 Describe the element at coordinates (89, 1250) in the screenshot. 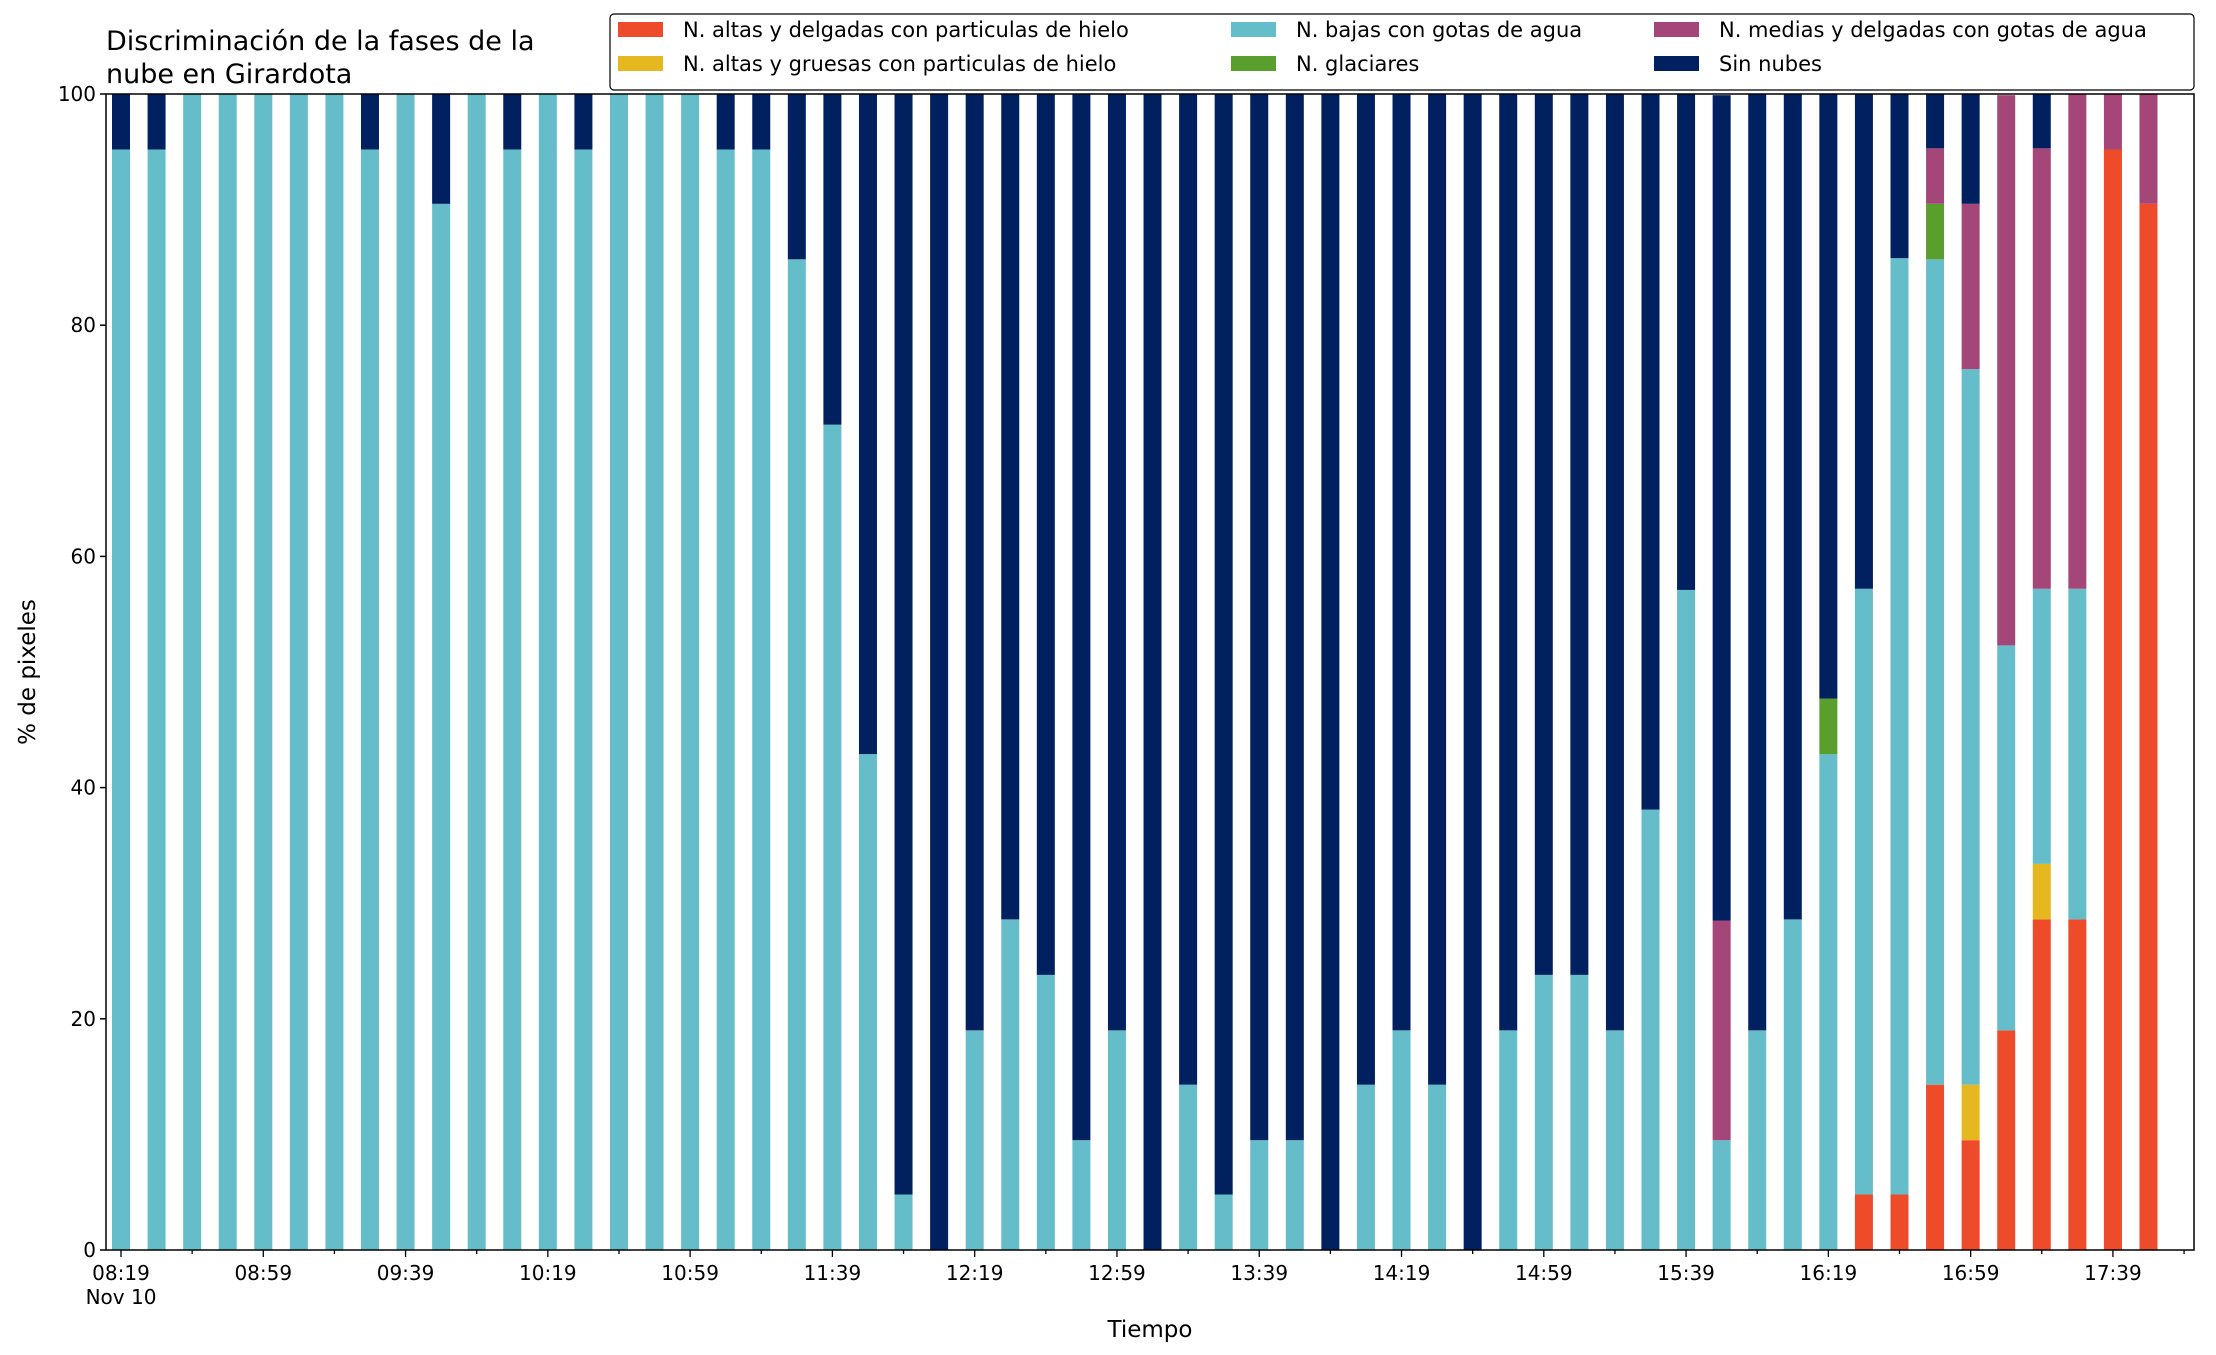

I see `y-tick-label: 0` at that location.